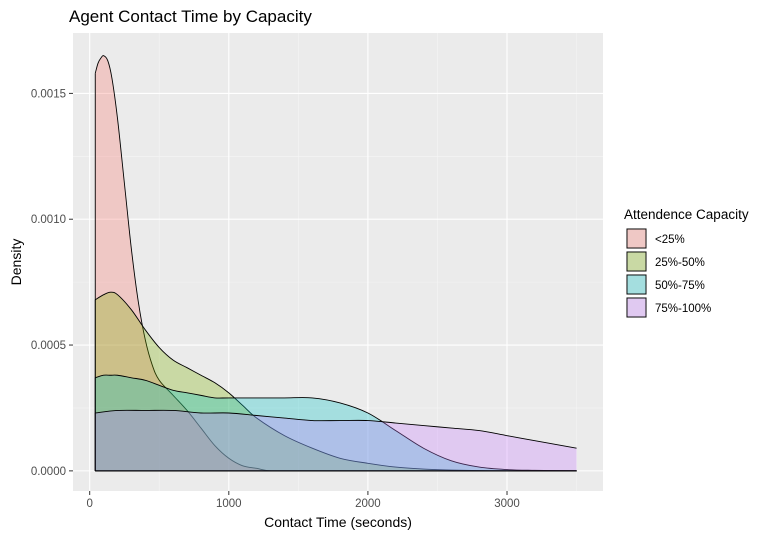 The width and height of the screenshot is (774, 537). Describe the element at coordinates (48, 346) in the screenshot. I see `y-tick-label: 0.0005` at that location.